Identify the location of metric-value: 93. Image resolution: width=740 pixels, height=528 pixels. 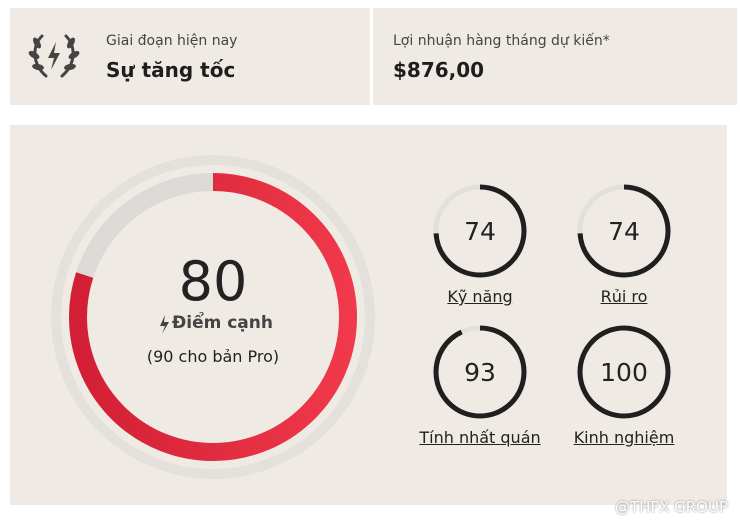
(480, 372).